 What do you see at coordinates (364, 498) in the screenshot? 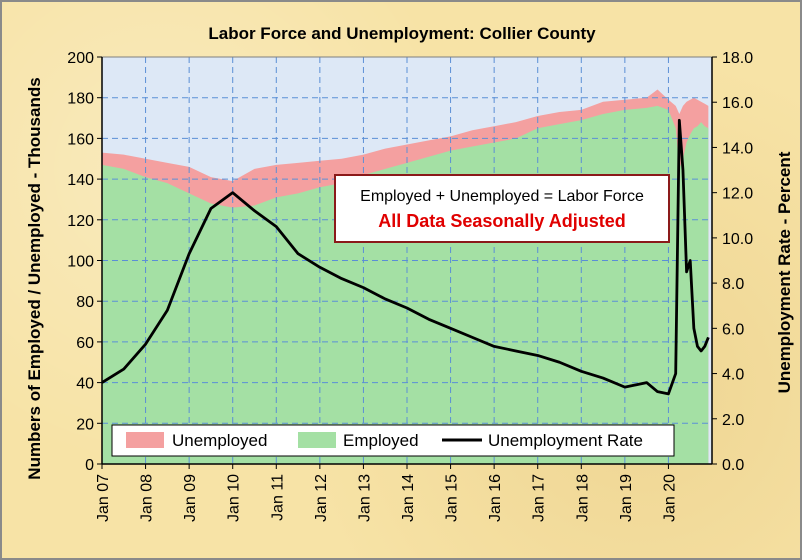
I see `x-tick-label: Jan 13` at bounding box center [364, 498].